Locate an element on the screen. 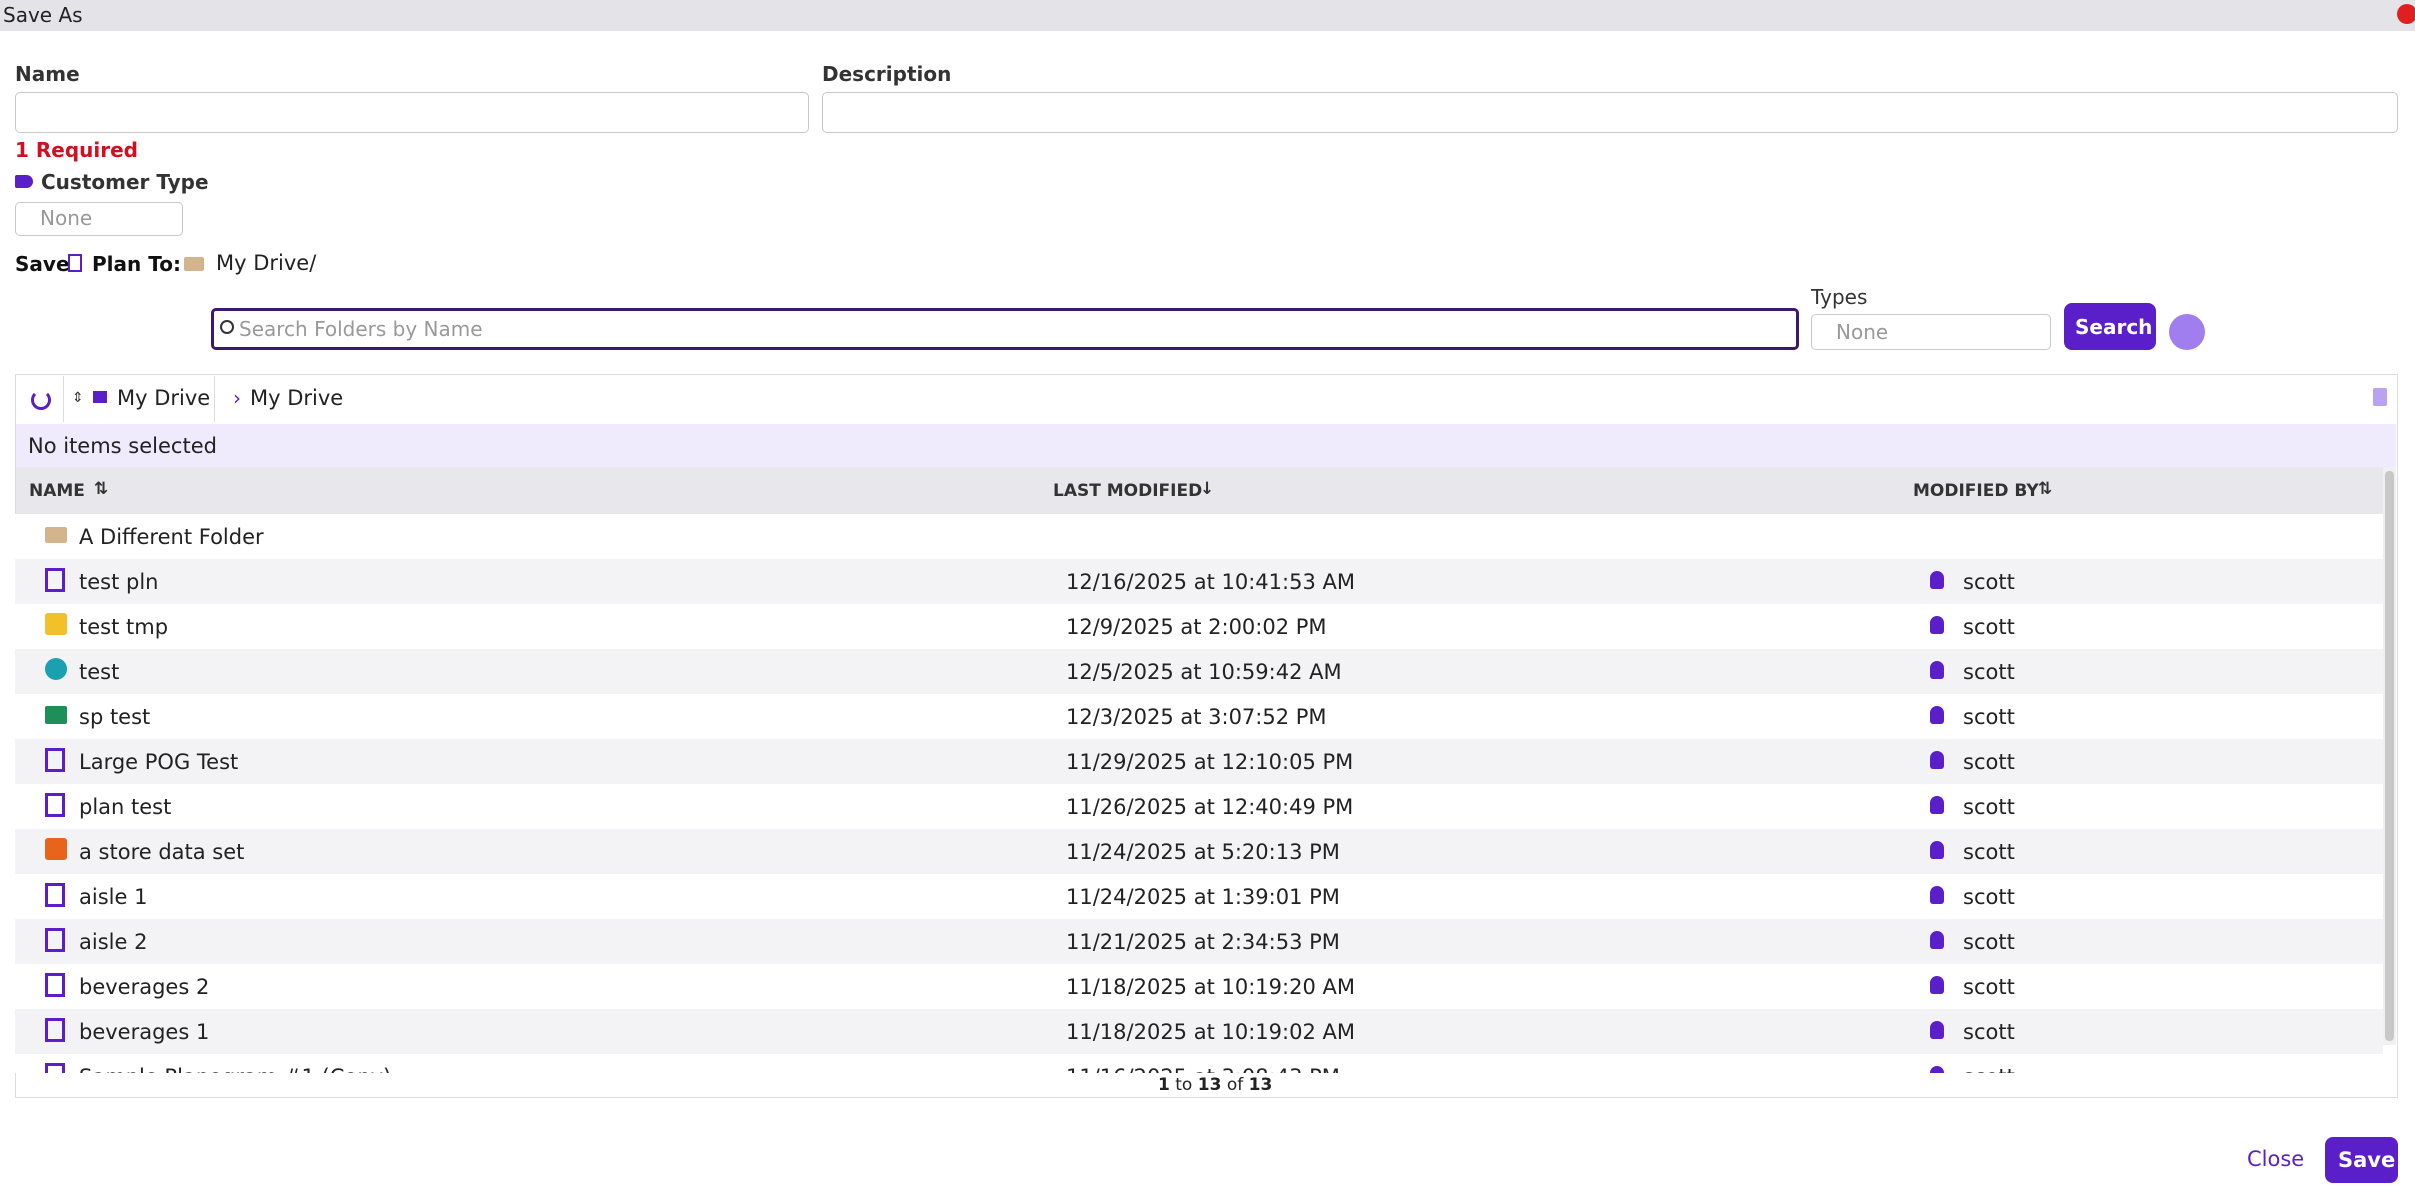 The image size is (2415, 1191). types-label: Types is located at coordinates (1839, 297).